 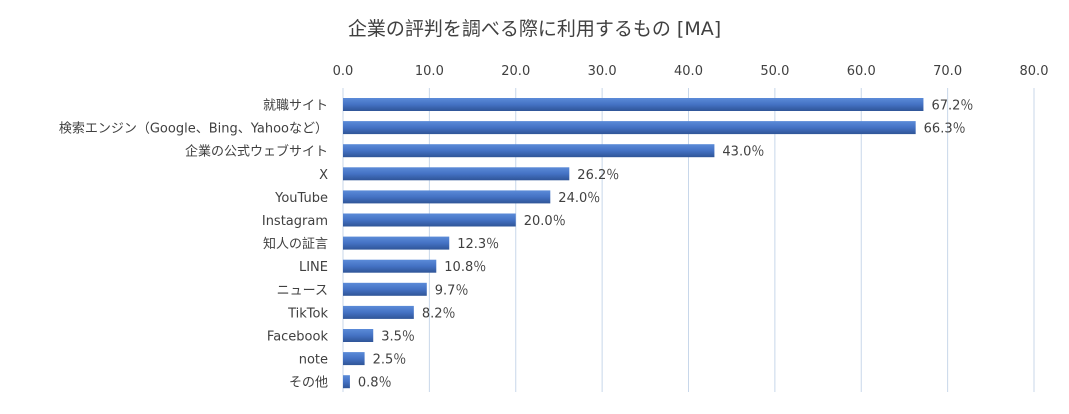 I want to click on category-label: LINE, so click(x=313, y=267).